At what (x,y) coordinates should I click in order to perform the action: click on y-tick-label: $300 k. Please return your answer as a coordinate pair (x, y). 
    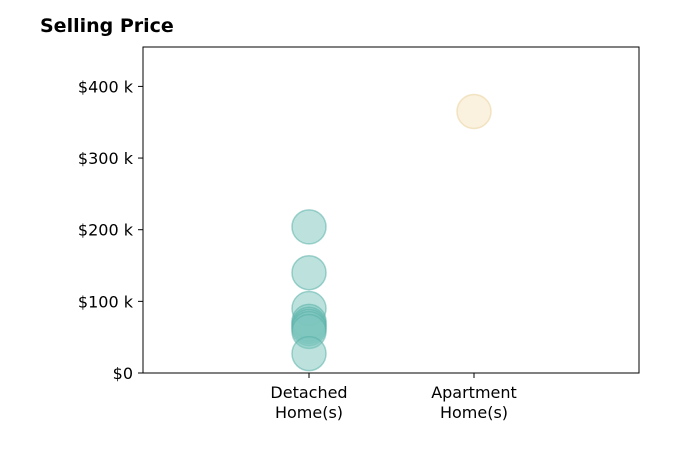
    Looking at the image, I should click on (106, 158).